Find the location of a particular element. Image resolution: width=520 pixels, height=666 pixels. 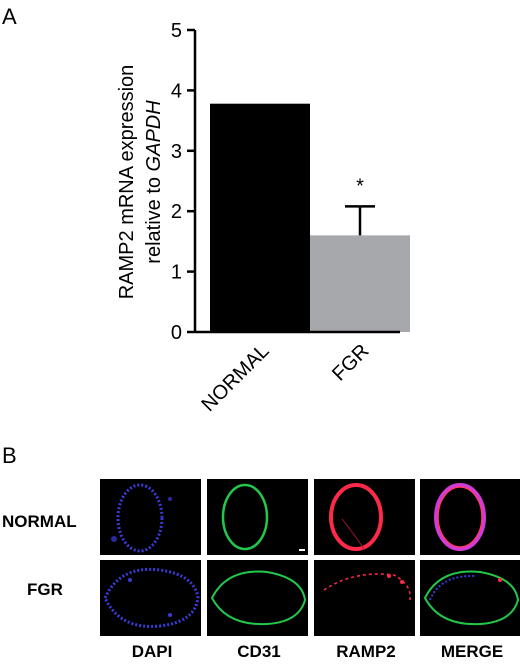

column-label-dapi: DAPI is located at coordinates (152, 651).